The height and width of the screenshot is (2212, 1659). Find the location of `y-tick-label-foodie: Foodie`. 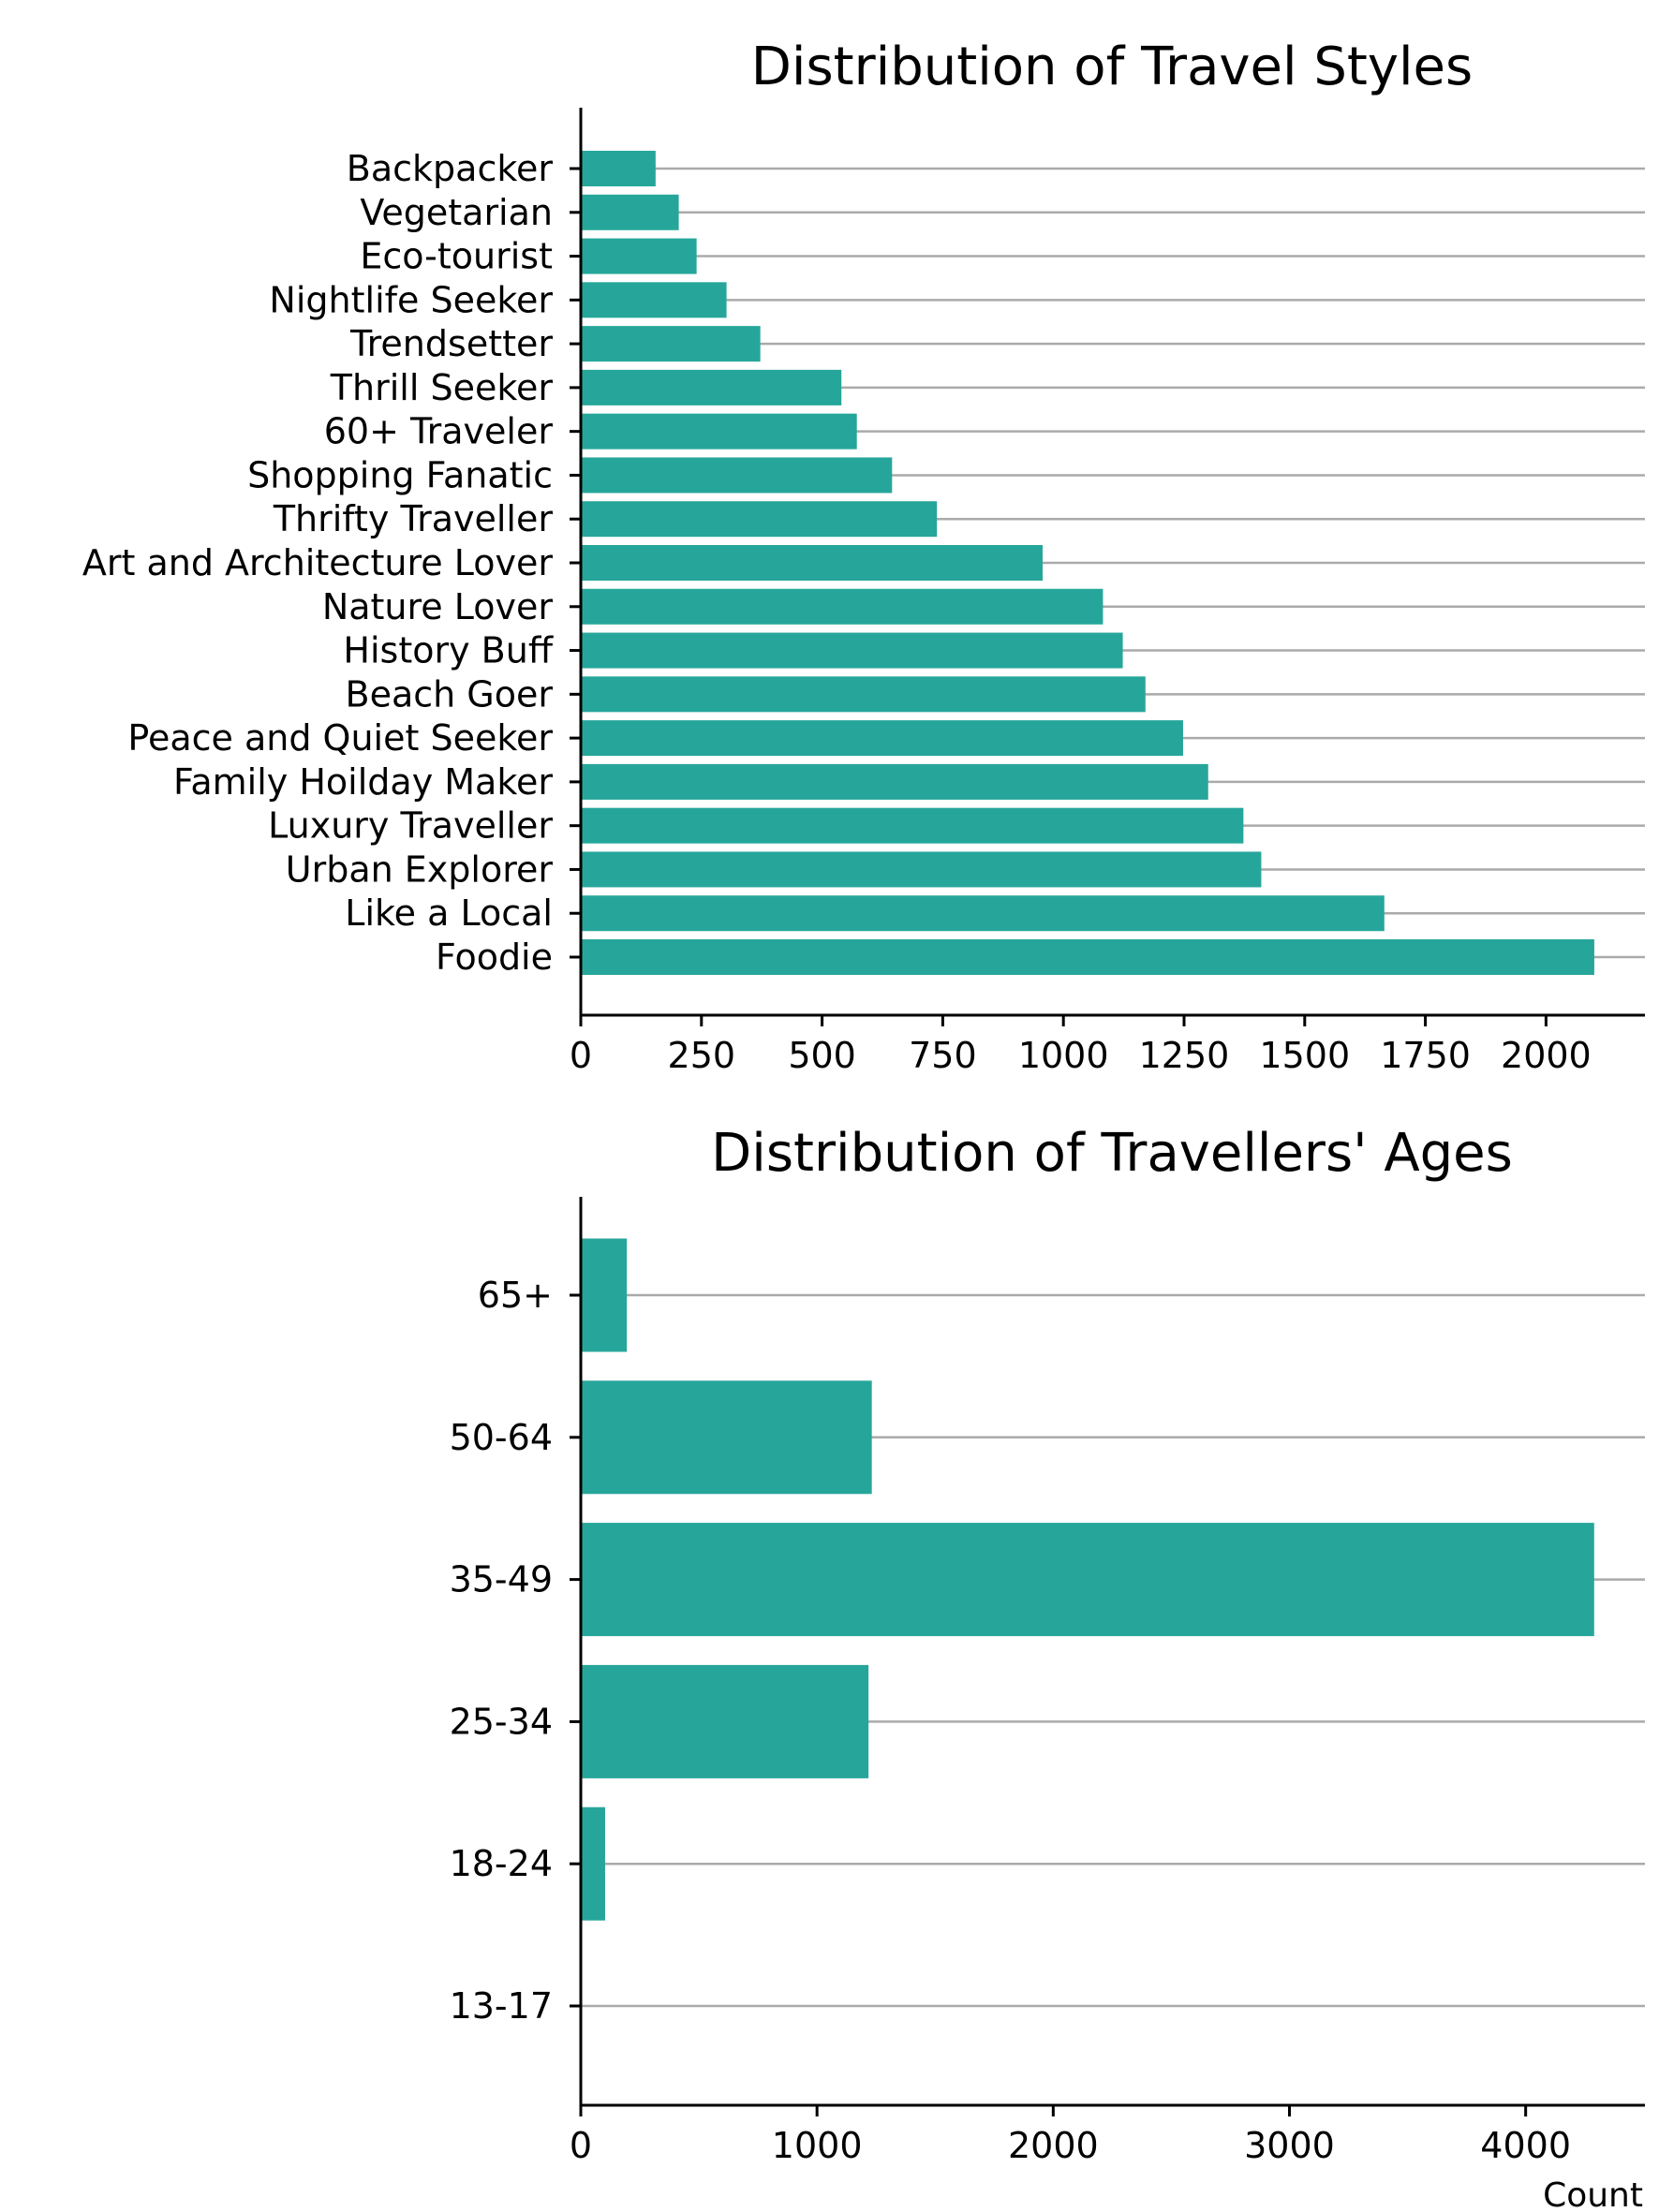

y-tick-label-foodie: Foodie is located at coordinates (495, 957).